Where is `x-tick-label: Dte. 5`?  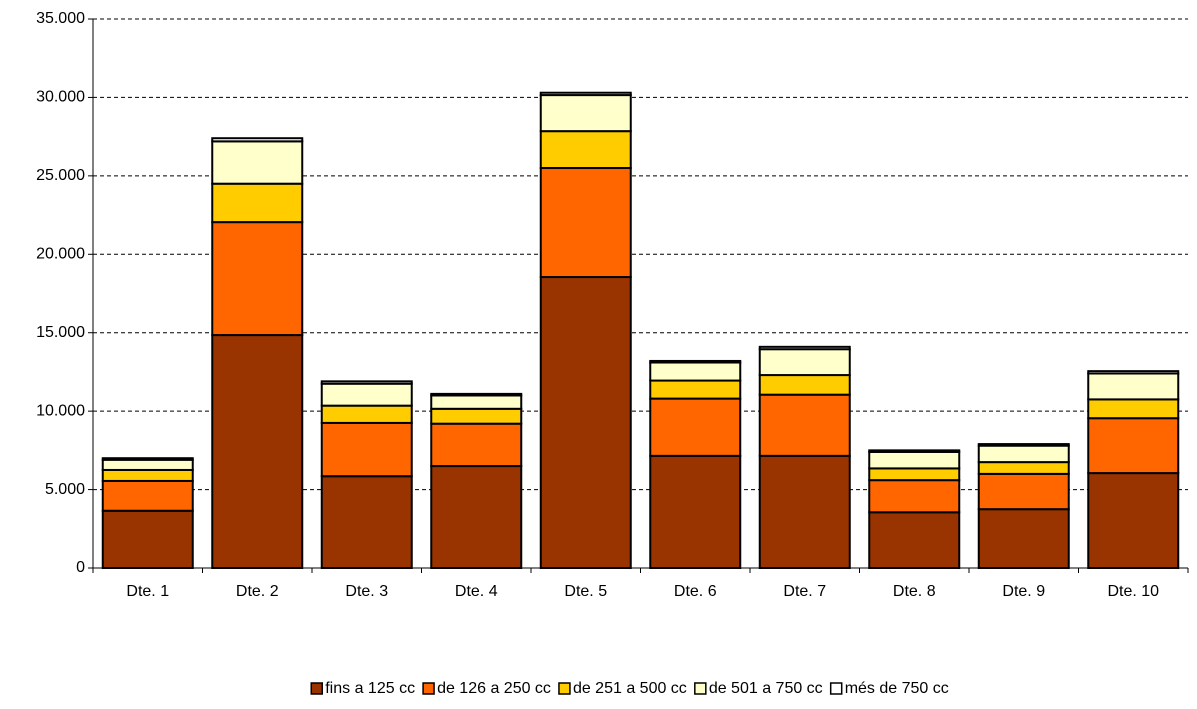 x-tick-label: Dte. 5 is located at coordinates (585, 591).